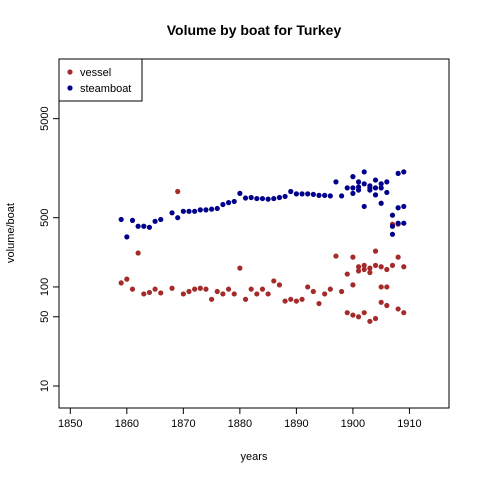 The height and width of the screenshot is (480, 480). Describe the element at coordinates (100, 80) in the screenshot. I see `legend: vessel steamboat` at that location.